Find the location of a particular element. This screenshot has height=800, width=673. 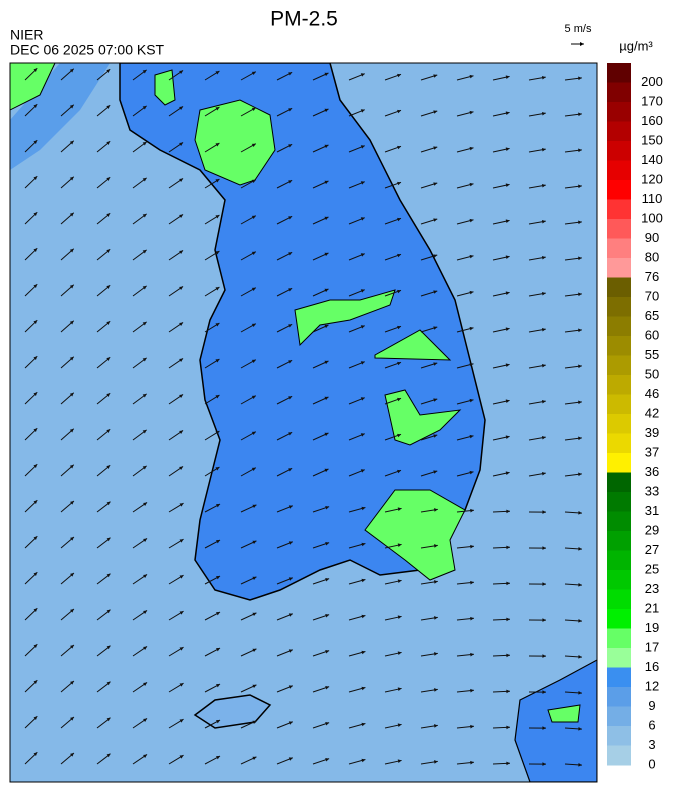

colorbar-label: 31 is located at coordinates (652, 510).